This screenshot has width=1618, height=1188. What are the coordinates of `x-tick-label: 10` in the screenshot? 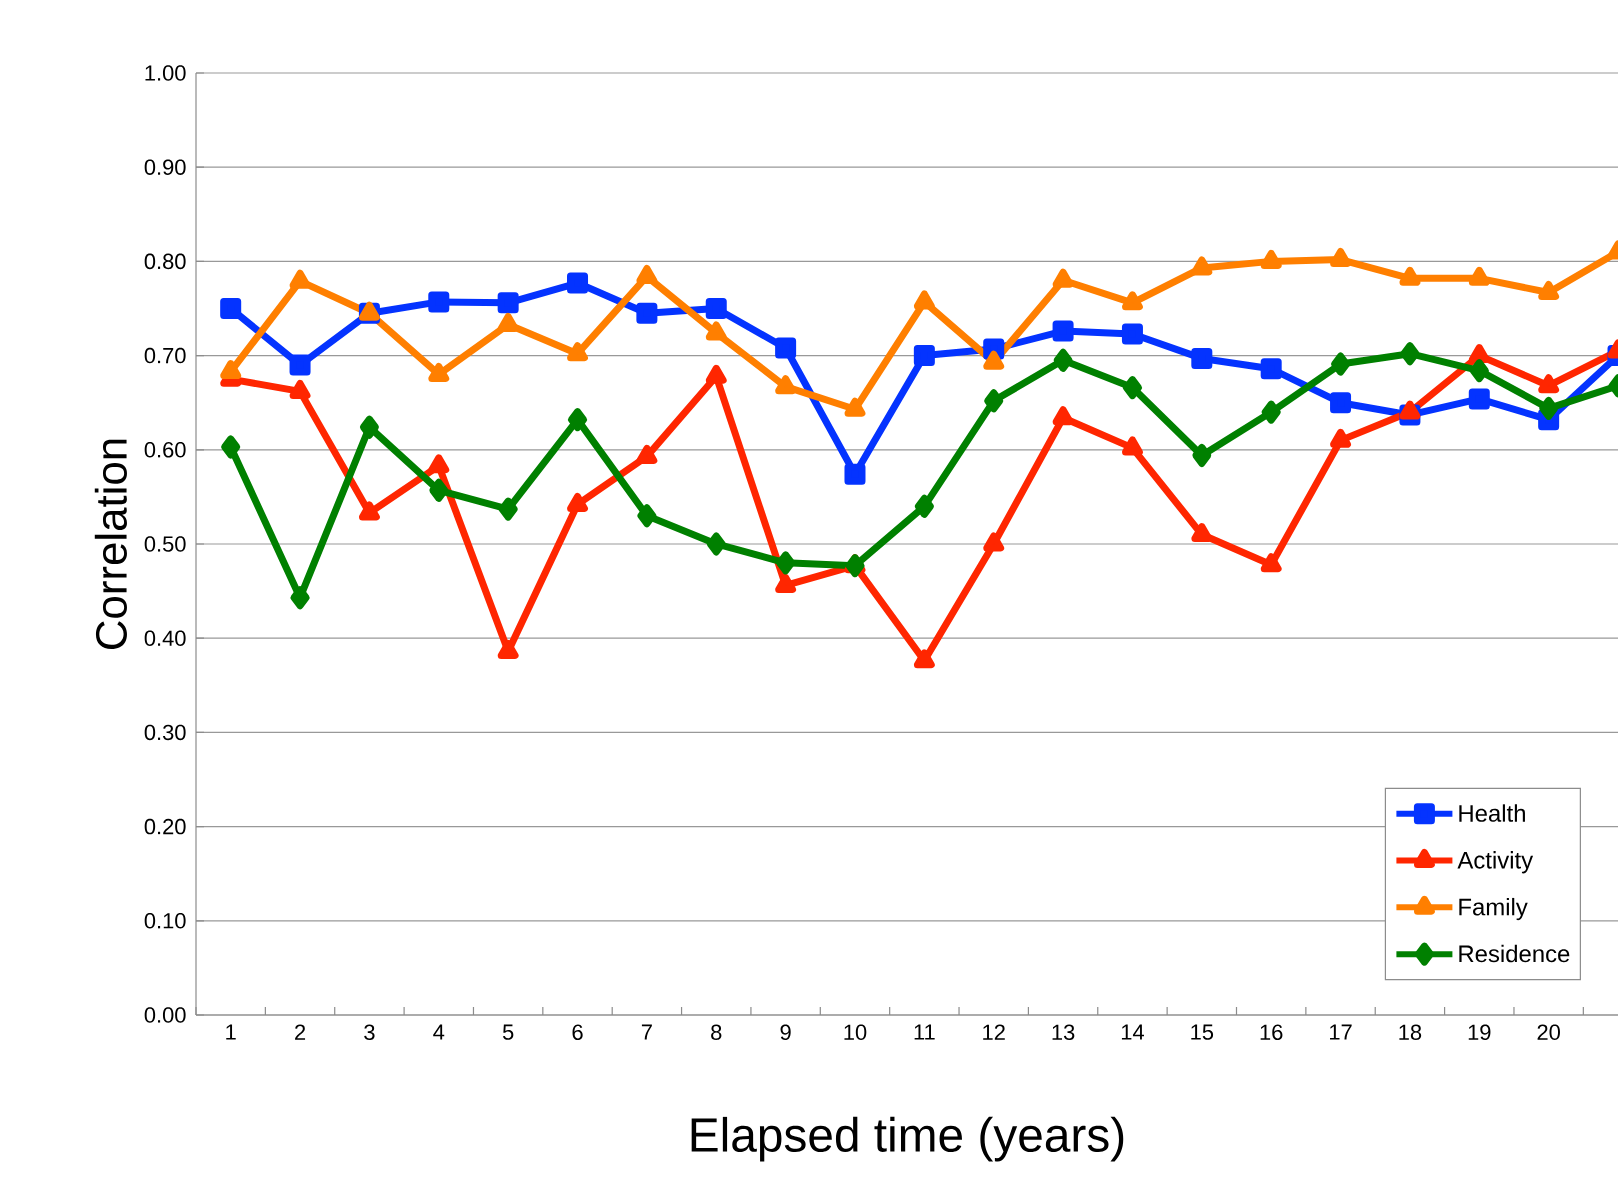 It's located at (855, 1032).